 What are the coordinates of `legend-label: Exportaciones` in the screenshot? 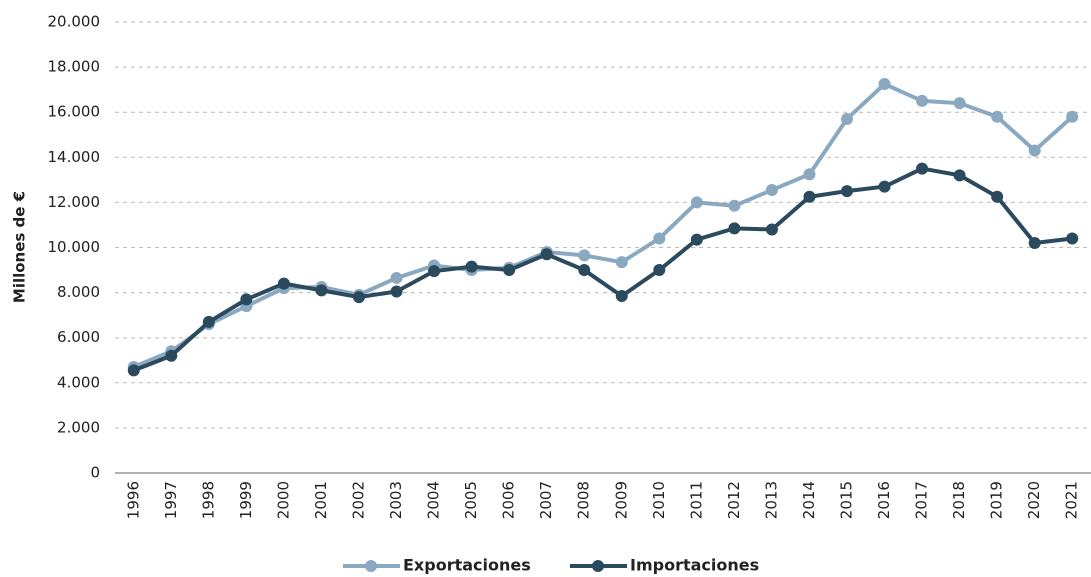 It's located at (467, 565).